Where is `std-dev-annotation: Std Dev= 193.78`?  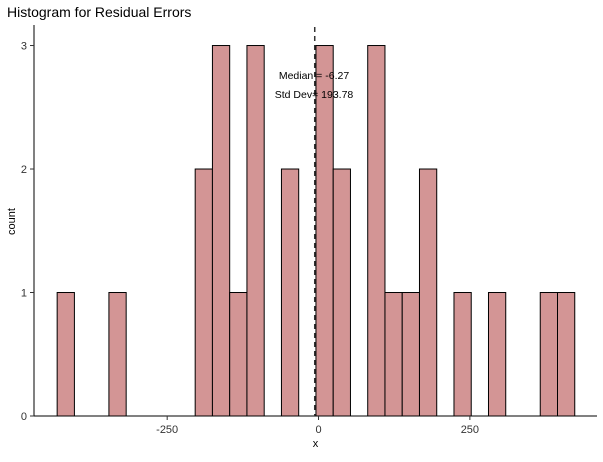 std-dev-annotation: Std Dev= 193.78 is located at coordinates (314, 95).